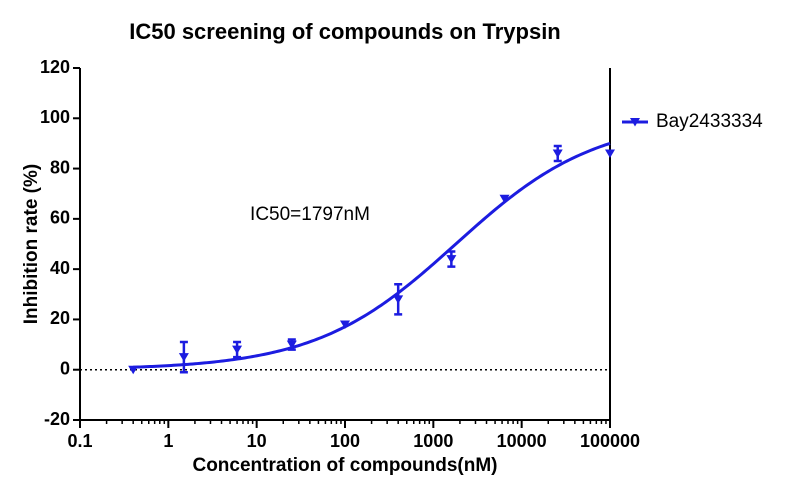 The height and width of the screenshot is (493, 800). What do you see at coordinates (257, 441) in the screenshot?
I see `x-tick-label: 10` at bounding box center [257, 441].